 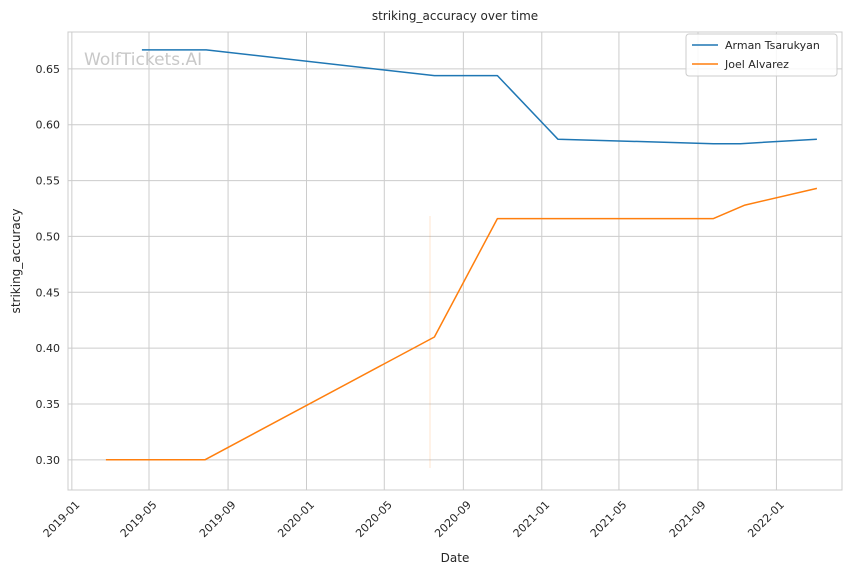 What do you see at coordinates (374, 519) in the screenshot?
I see `x-tick-label: 2020-05` at bounding box center [374, 519].